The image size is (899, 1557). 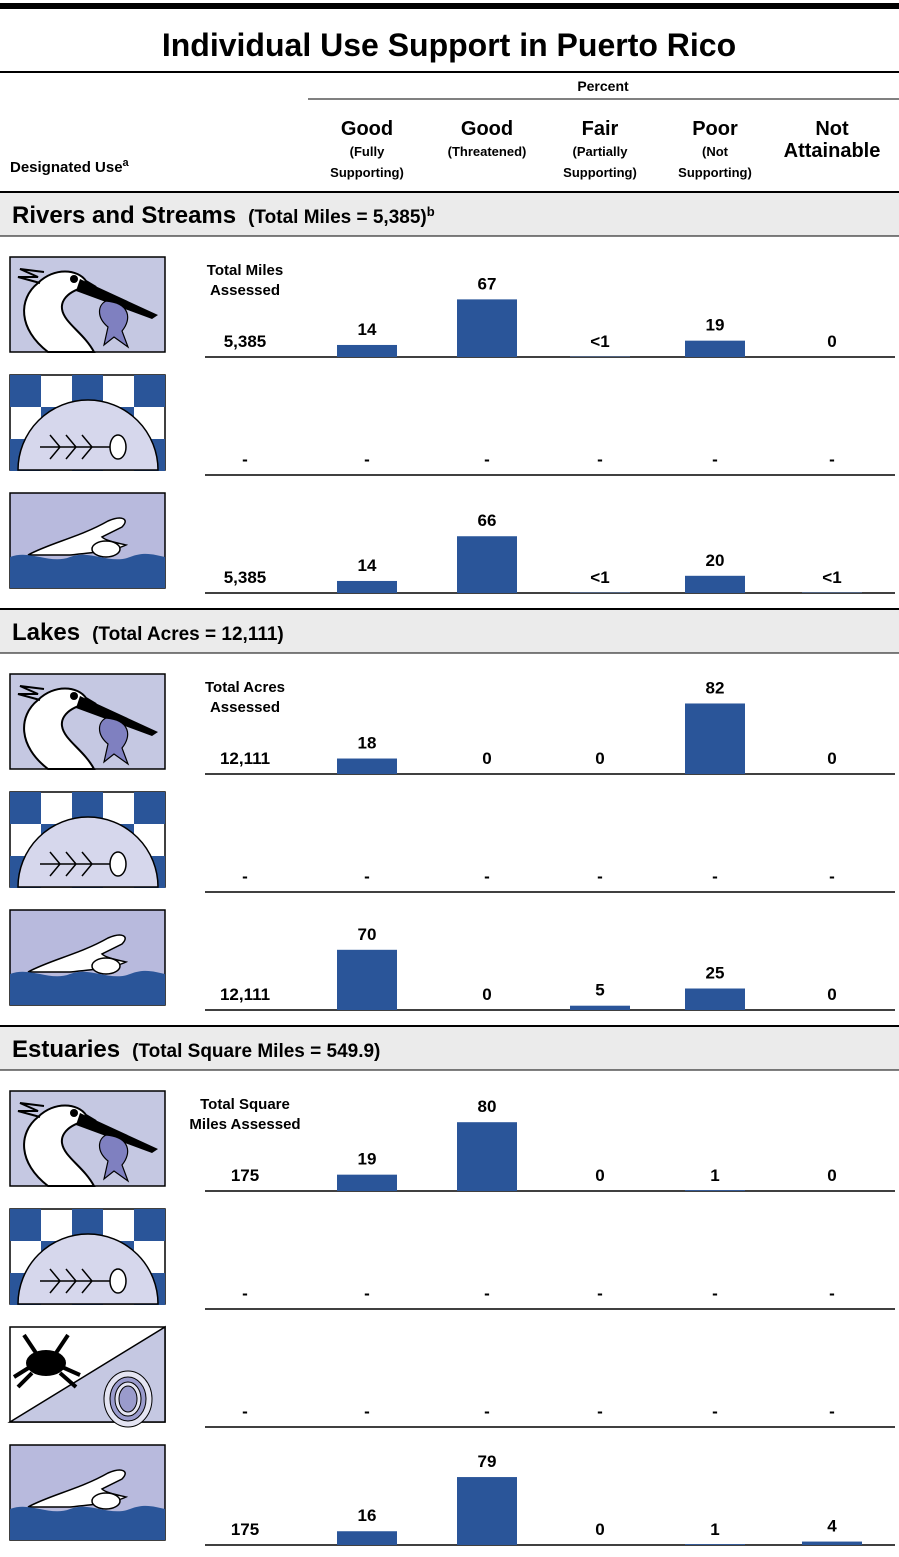 What do you see at coordinates (245, 687) in the screenshot?
I see `assessed-label: Total Acres` at bounding box center [245, 687].